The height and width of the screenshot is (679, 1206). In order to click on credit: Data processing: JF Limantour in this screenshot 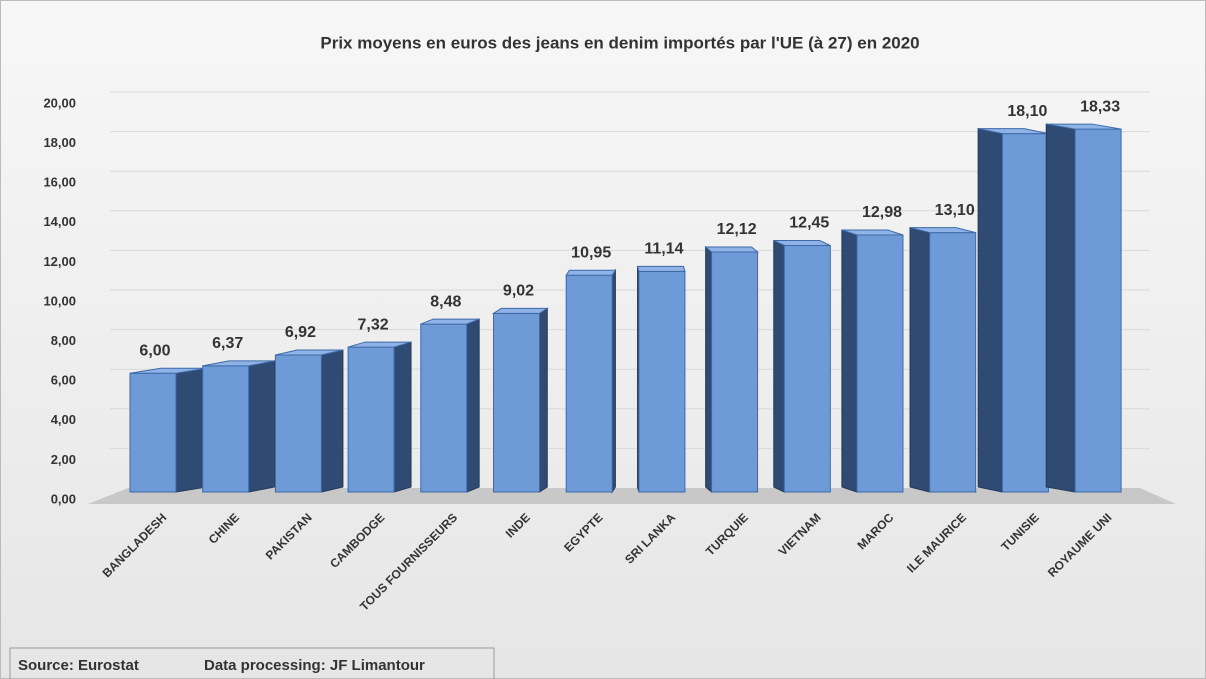, I will do `click(314, 665)`.